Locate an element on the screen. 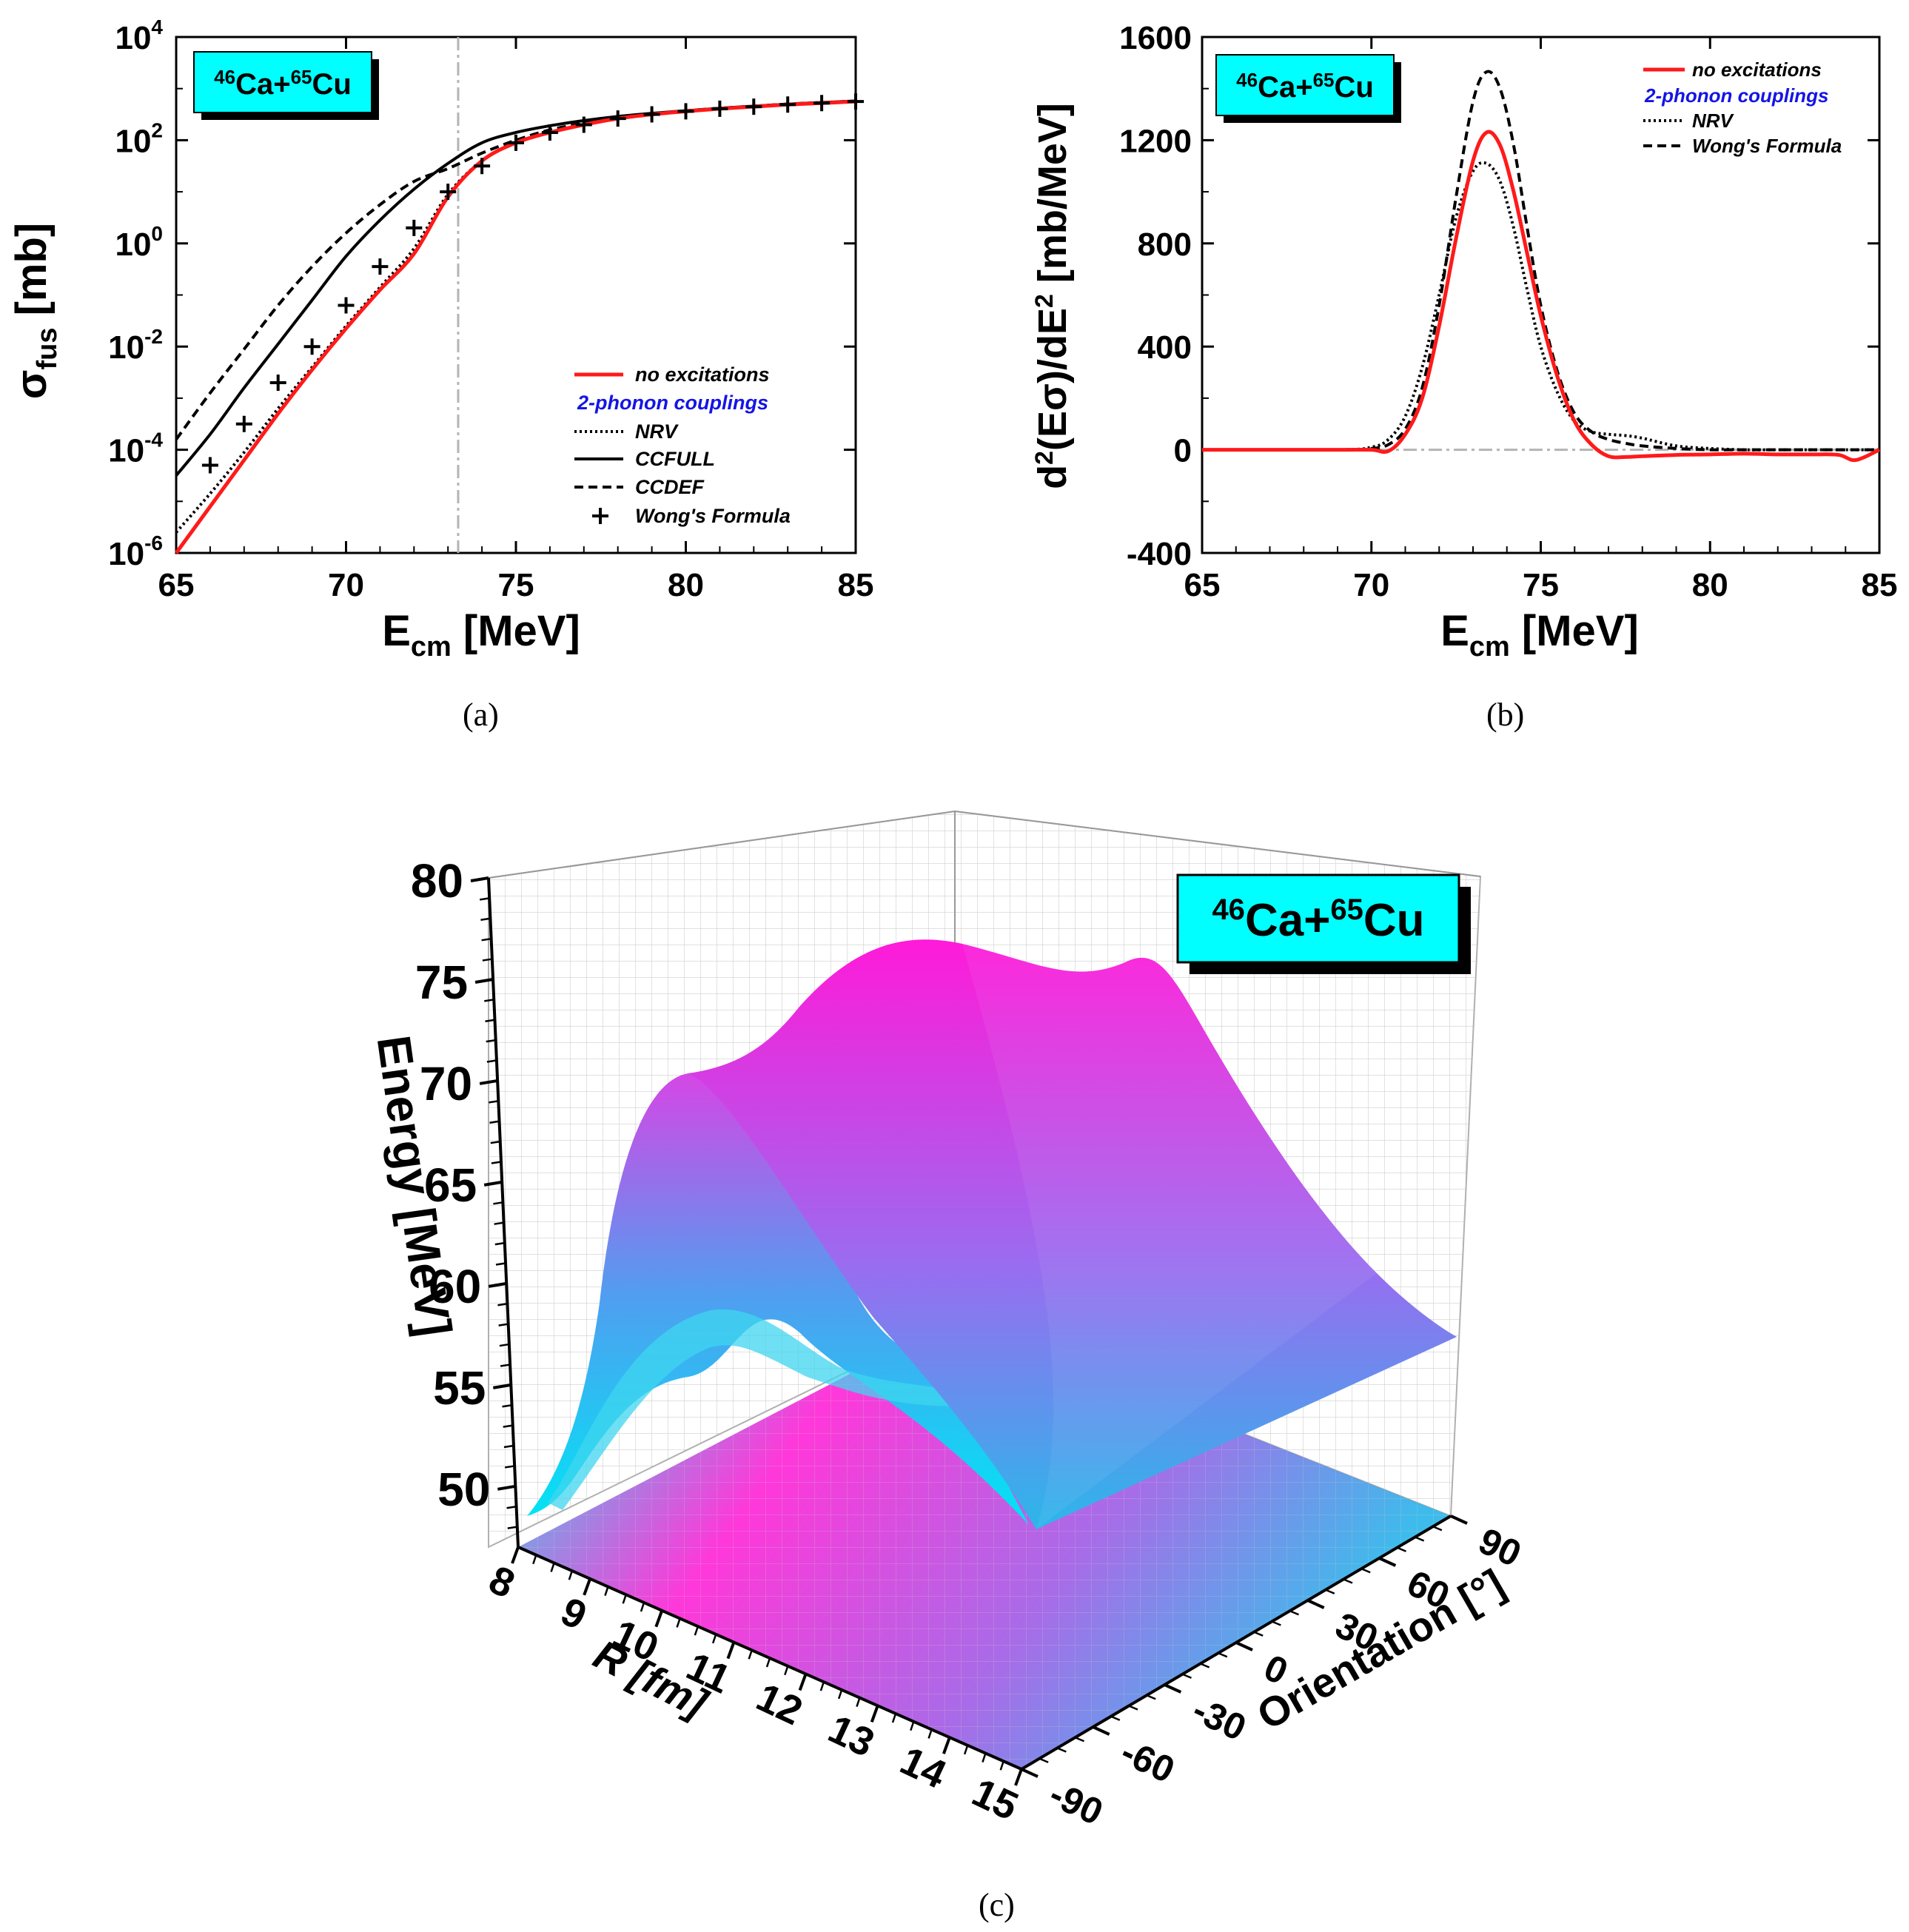  caption-c: (c) is located at coordinates (997, 1905).